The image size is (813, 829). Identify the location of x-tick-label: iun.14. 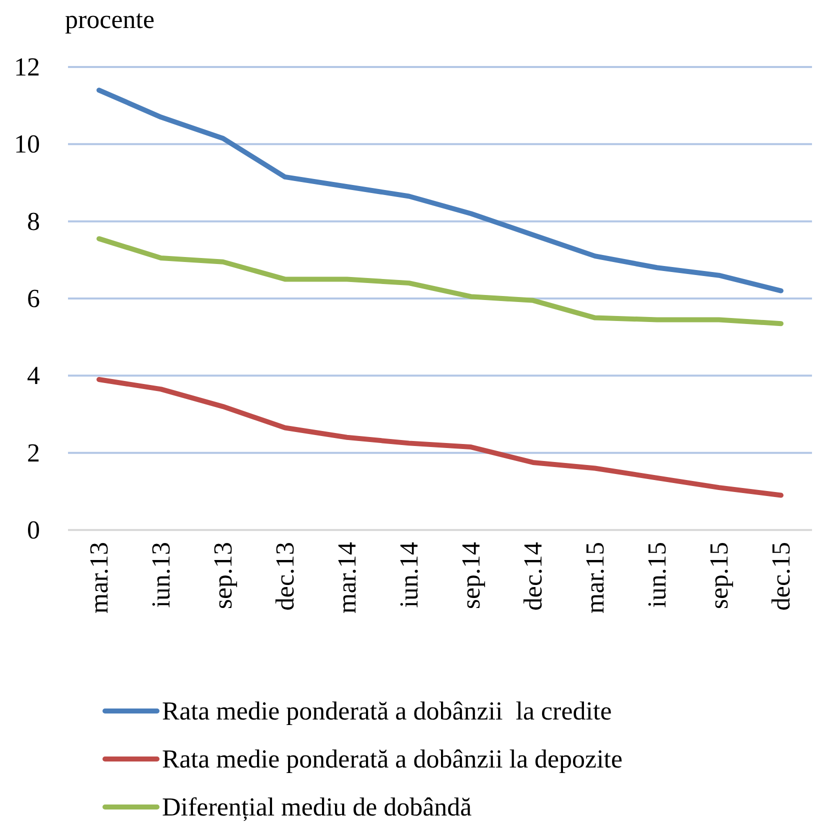
(409, 575).